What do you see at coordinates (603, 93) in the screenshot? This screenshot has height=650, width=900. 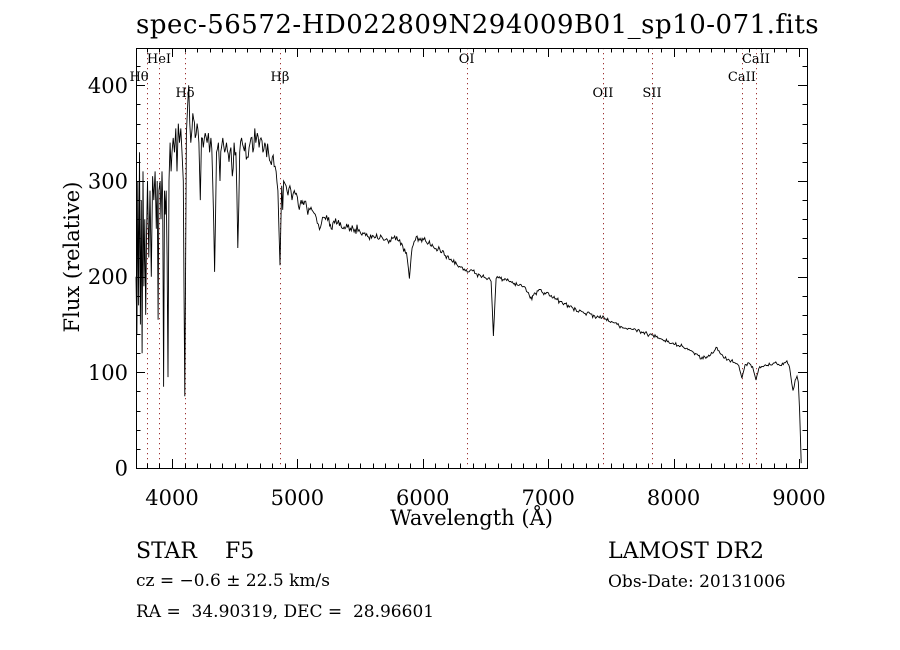 I see `spectral-line-label: OII` at bounding box center [603, 93].